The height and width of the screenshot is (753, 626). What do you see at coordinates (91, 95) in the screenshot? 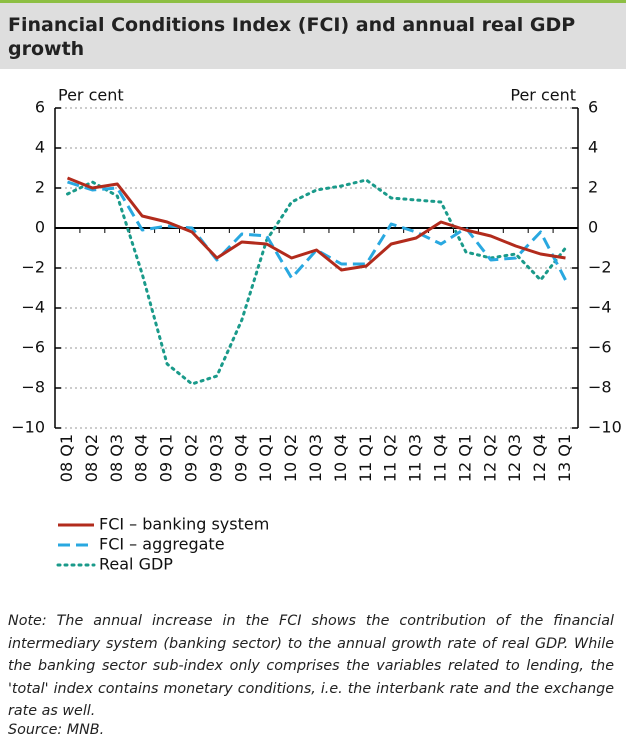
I see `y-axis-label: Per cent` at bounding box center [91, 95].